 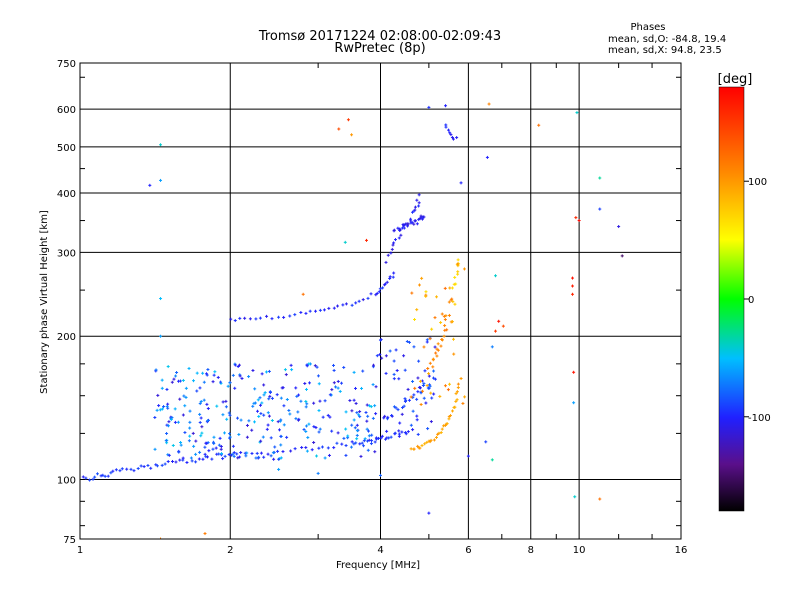 I want to click on y-tick-label: 100, so click(x=66, y=481).